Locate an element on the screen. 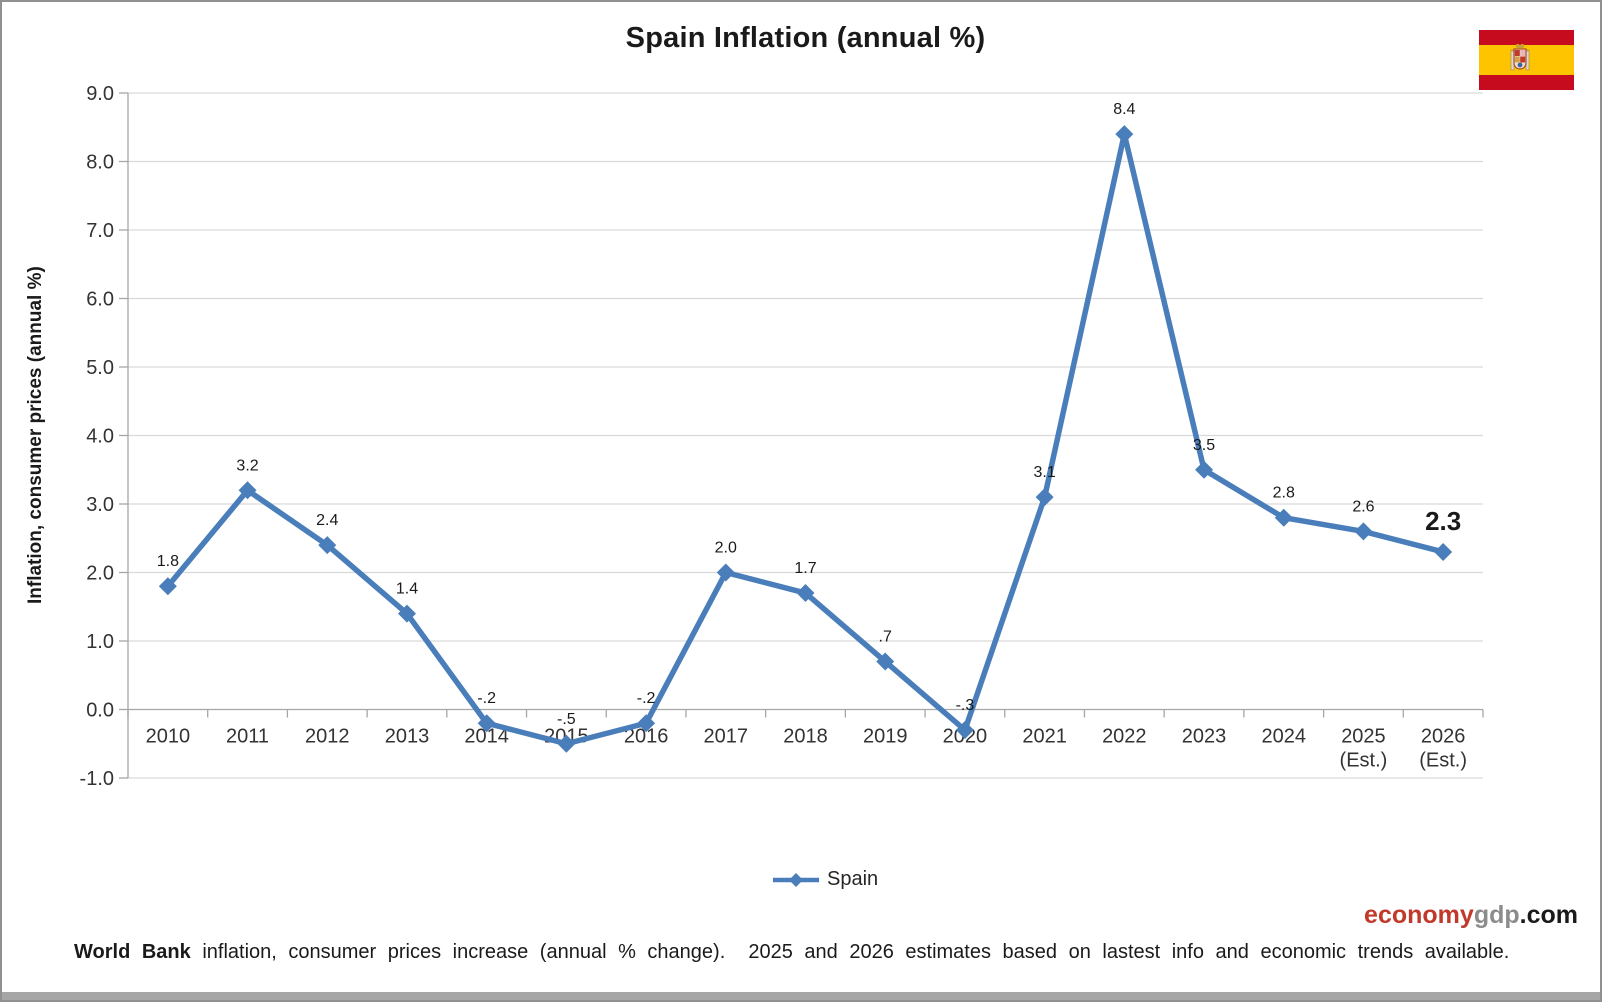  svg-text: 2026 is located at coordinates (1443, 737).